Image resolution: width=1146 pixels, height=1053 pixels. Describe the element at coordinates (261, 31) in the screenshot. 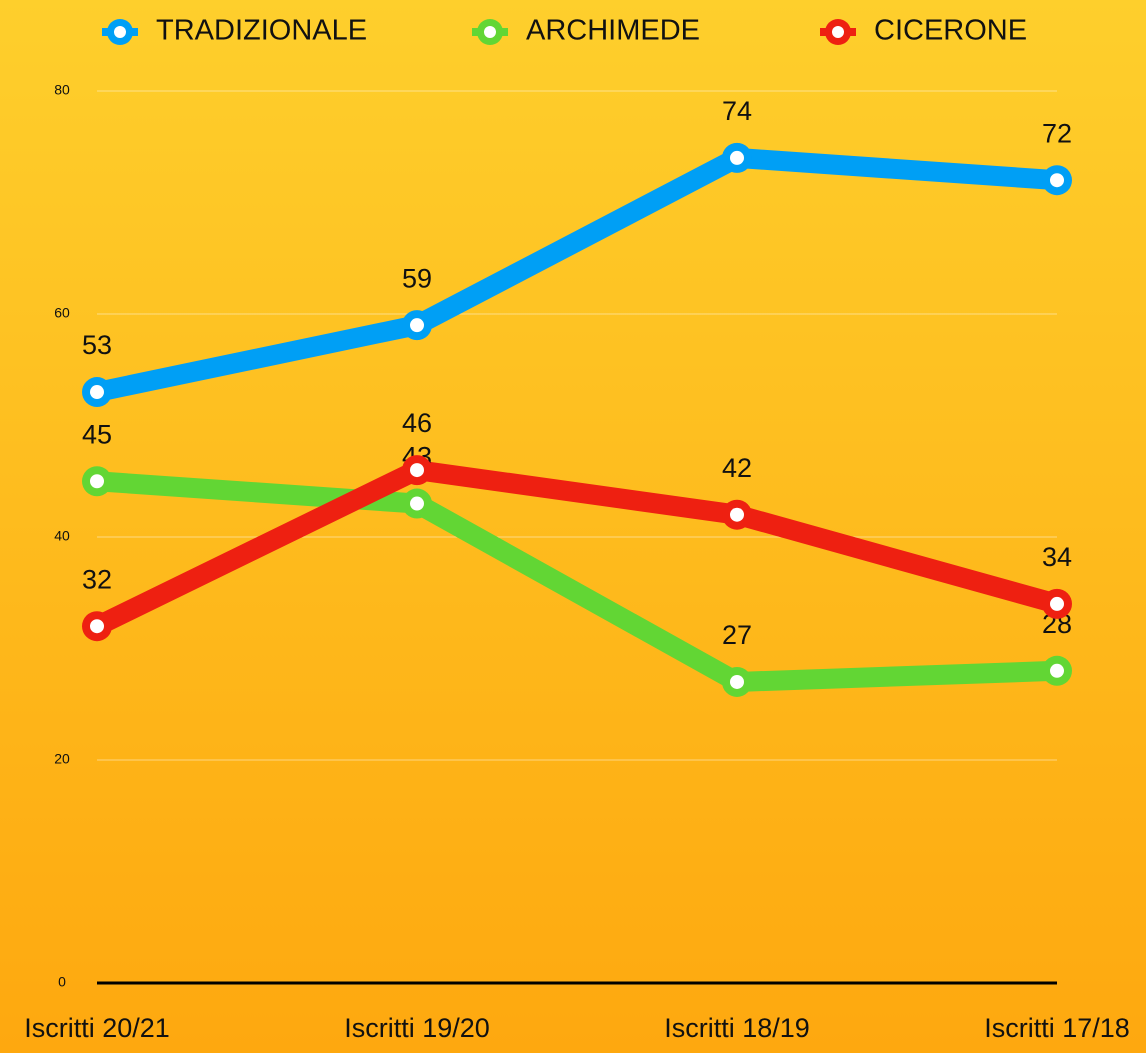

I see `legend-label: TRADIZIONALE` at that location.